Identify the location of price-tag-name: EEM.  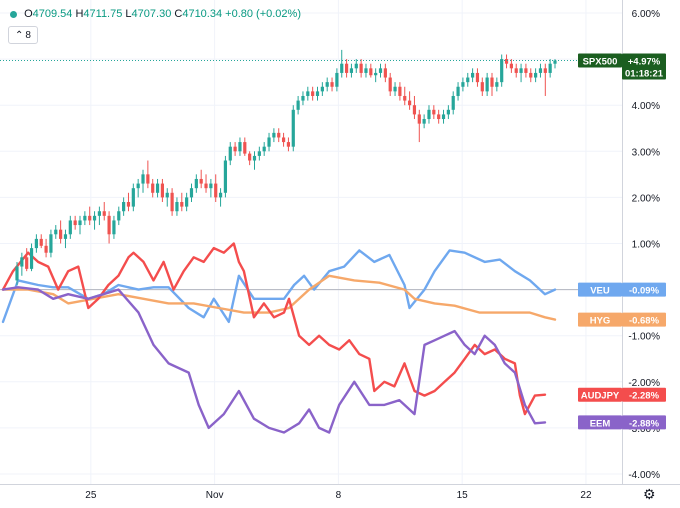
(600, 423).